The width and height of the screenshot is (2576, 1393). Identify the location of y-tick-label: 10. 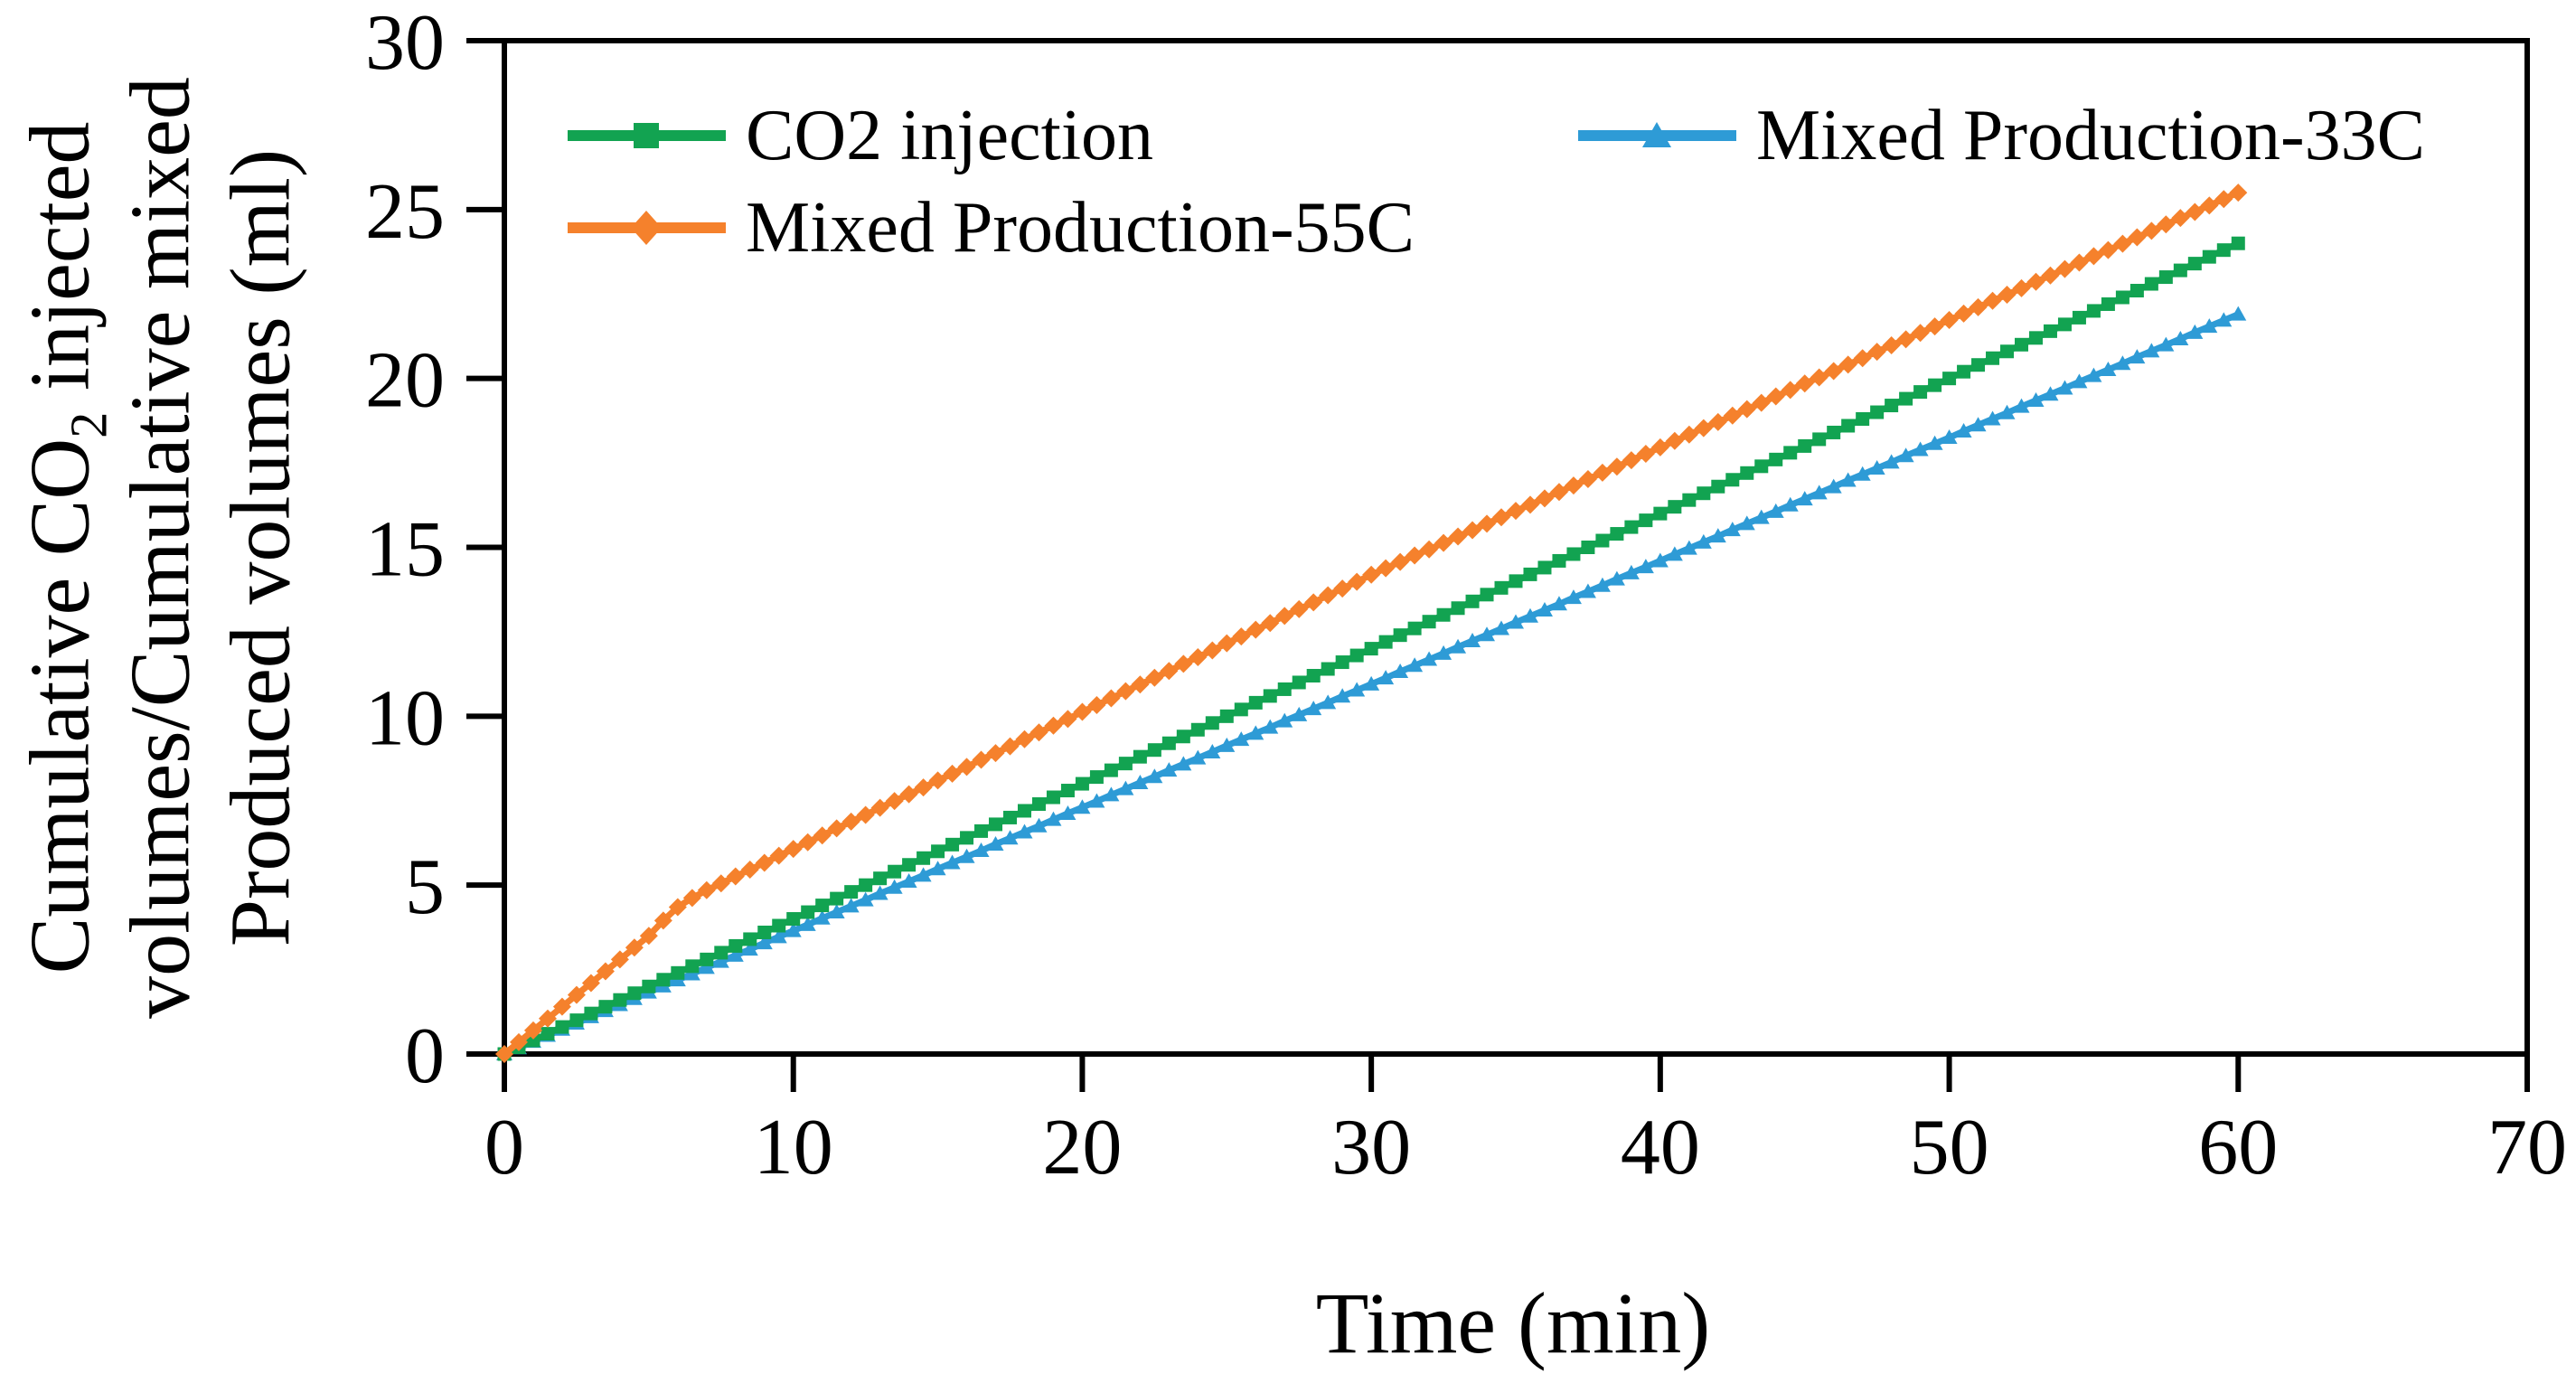
(405, 718).